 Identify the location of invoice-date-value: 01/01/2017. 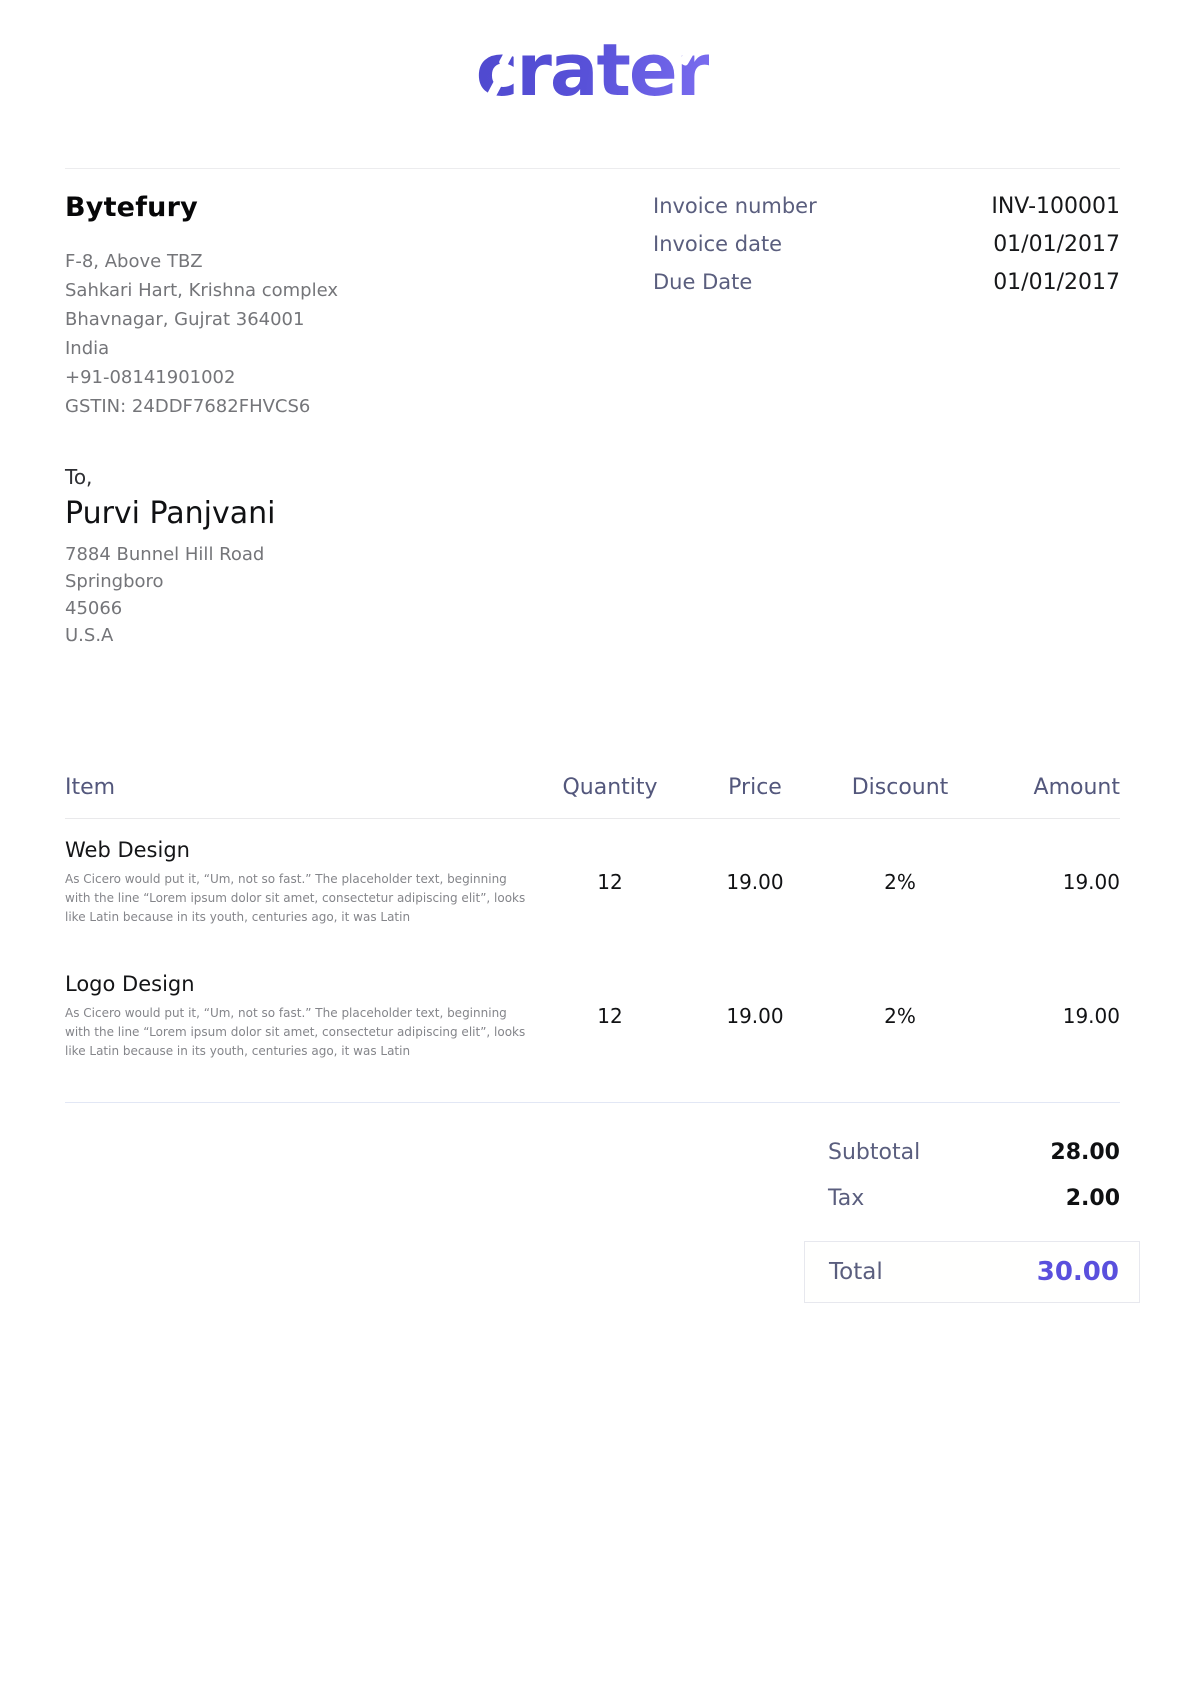
(1056, 244).